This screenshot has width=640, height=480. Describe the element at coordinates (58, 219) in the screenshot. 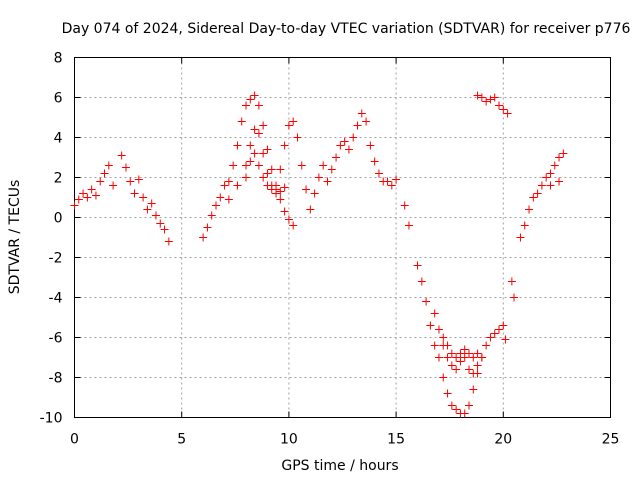

I see `y-tick-label: 0` at that location.